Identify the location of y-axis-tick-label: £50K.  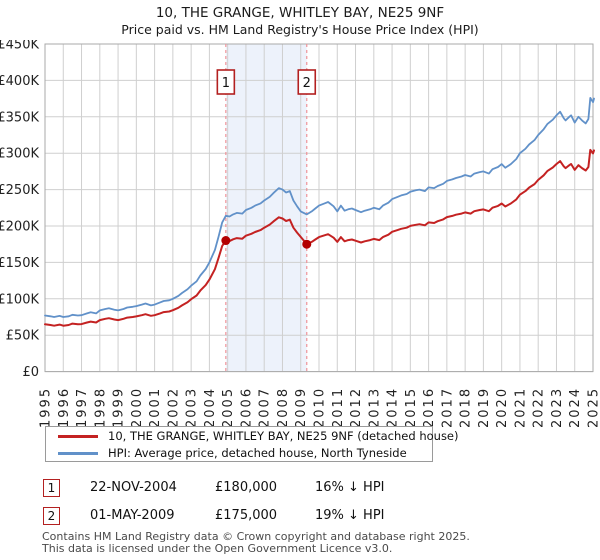
(23, 336).